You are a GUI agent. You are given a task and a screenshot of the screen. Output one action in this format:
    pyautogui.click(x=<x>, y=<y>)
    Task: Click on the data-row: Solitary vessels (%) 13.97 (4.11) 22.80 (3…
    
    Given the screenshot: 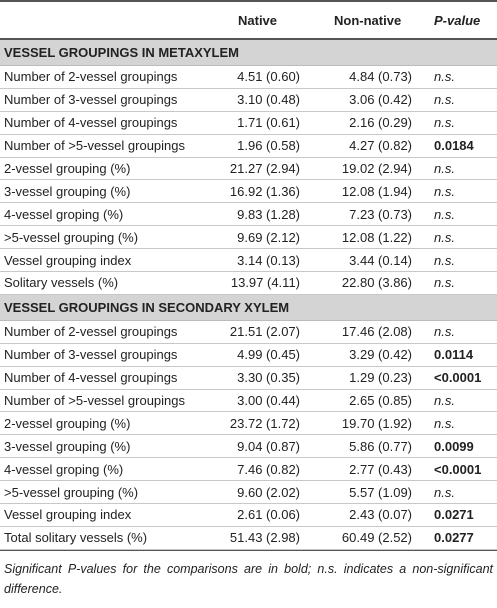 What is the action you would take?
    pyautogui.click(x=248, y=283)
    